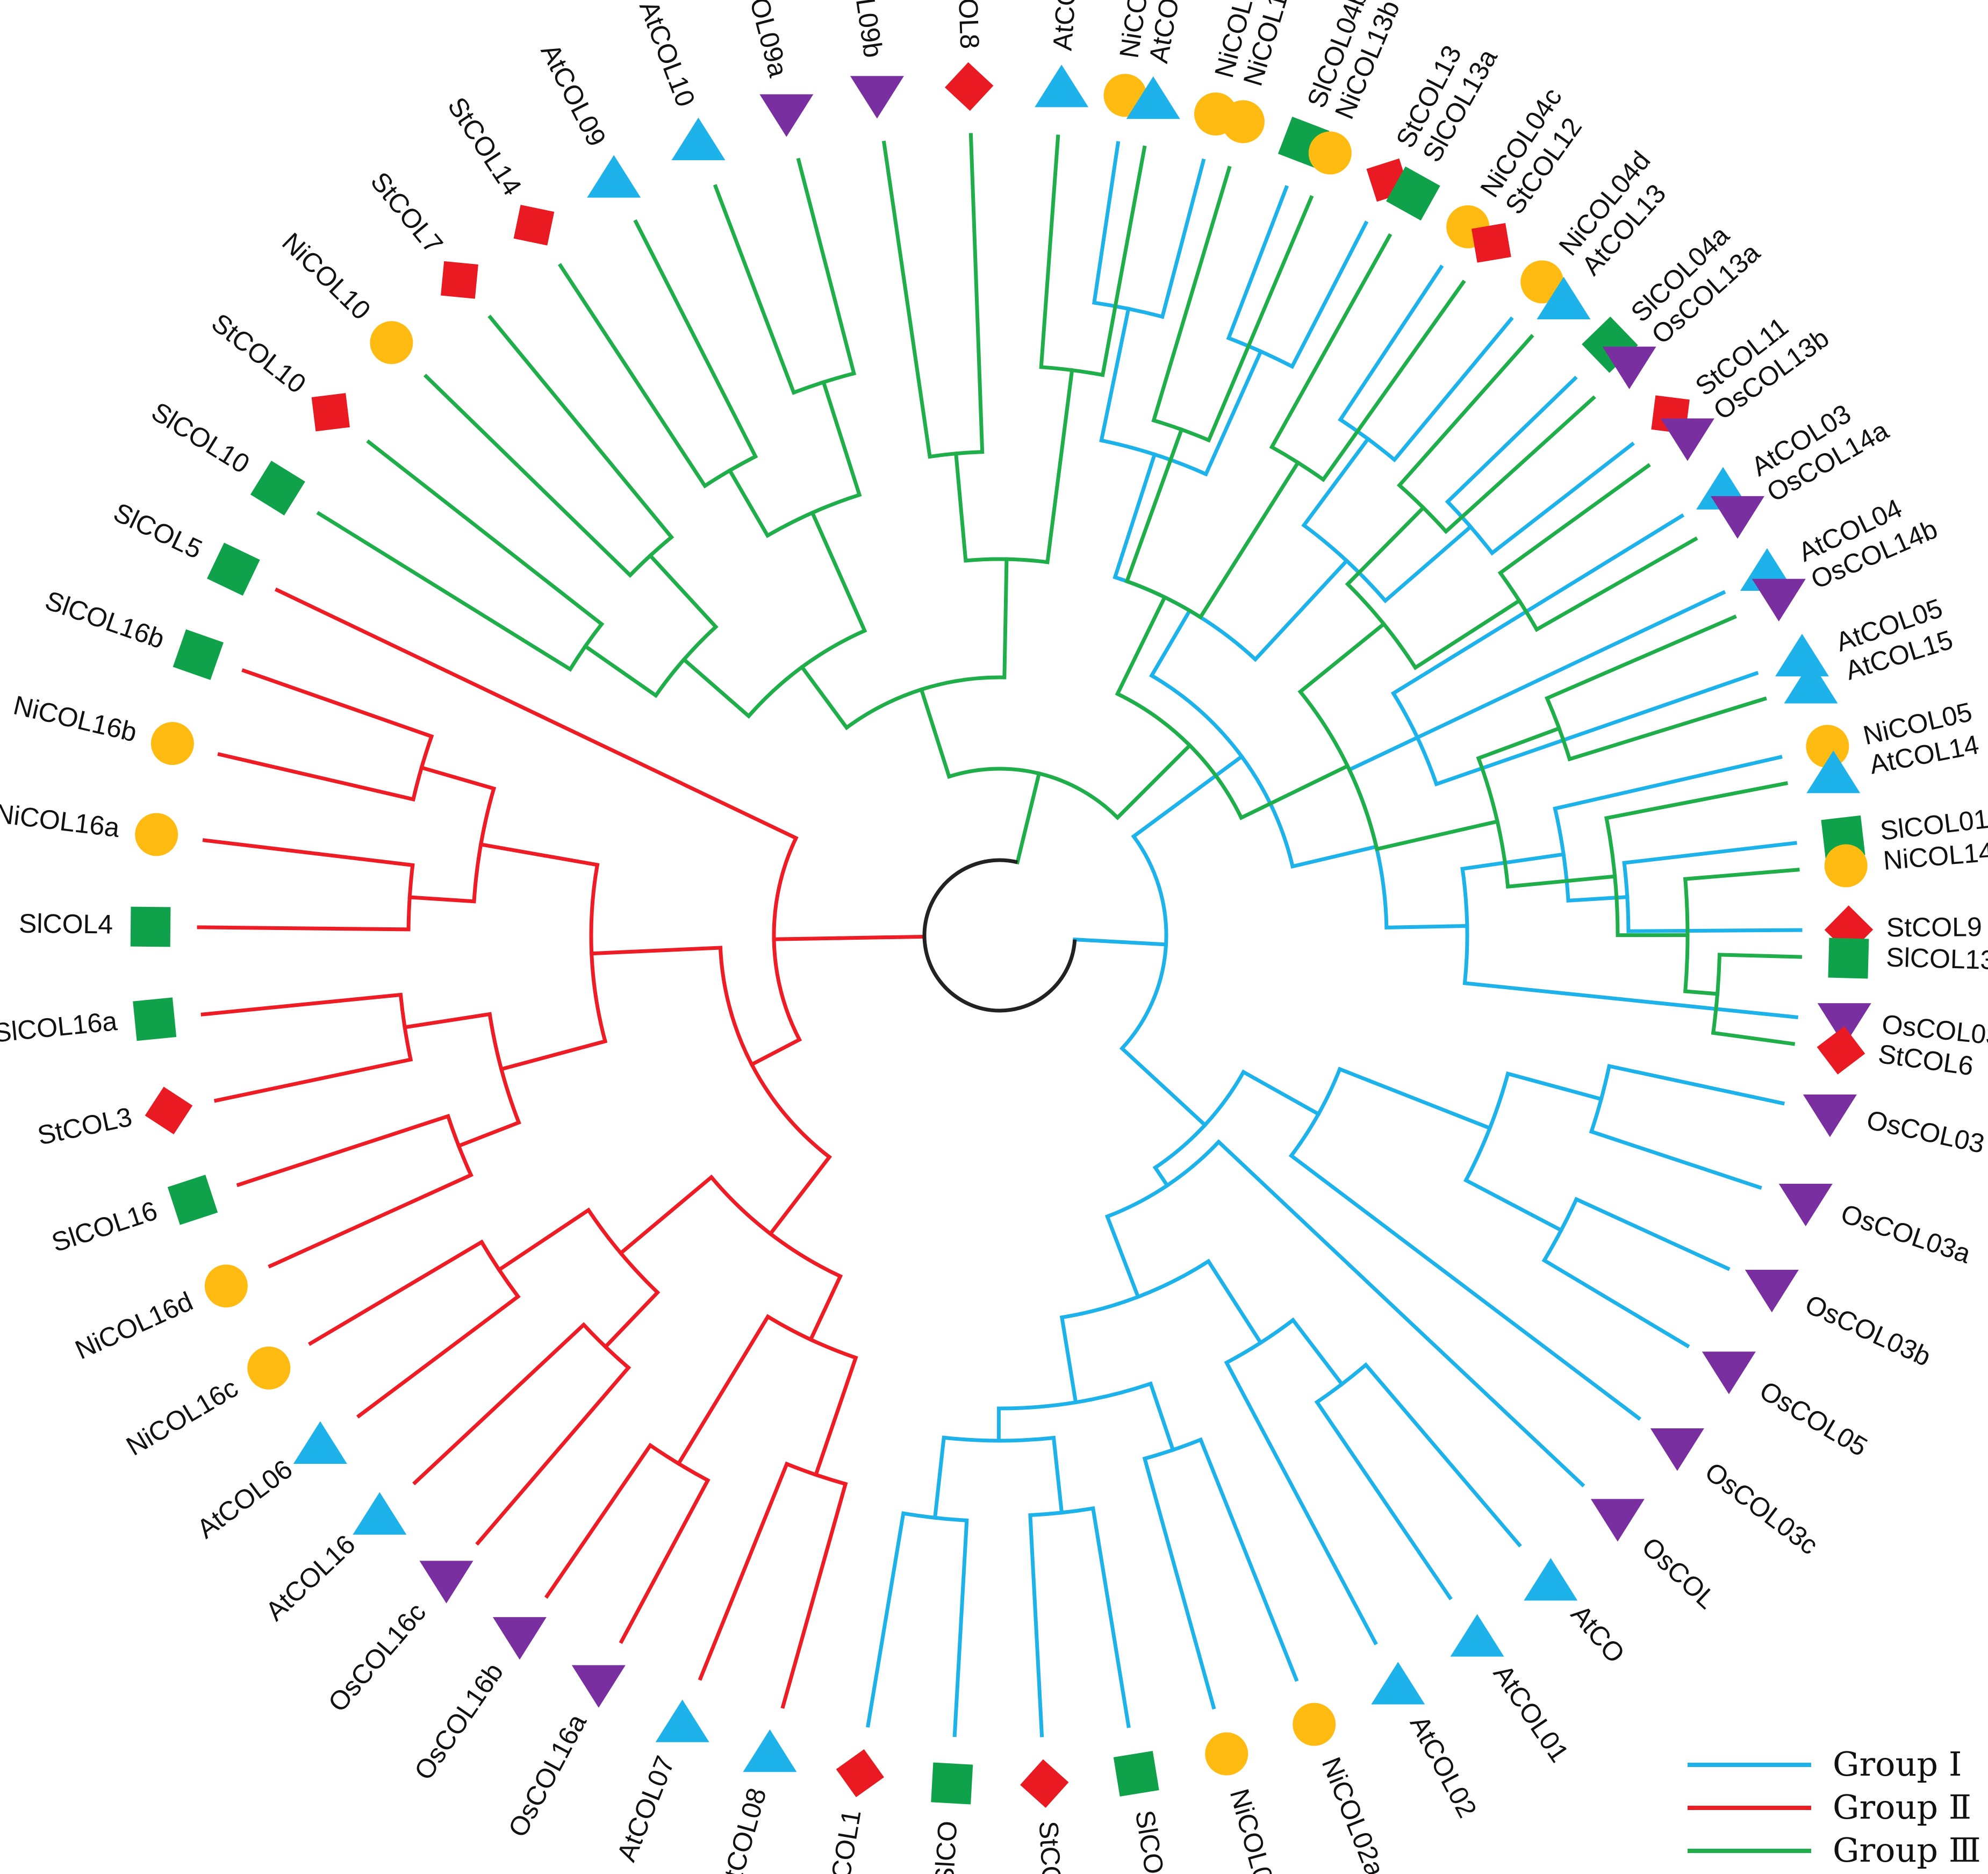 Image resolution: width=1988 pixels, height=1874 pixels. What do you see at coordinates (762, 40) in the screenshot?
I see `tip-label: OsCOL09a` at bounding box center [762, 40].